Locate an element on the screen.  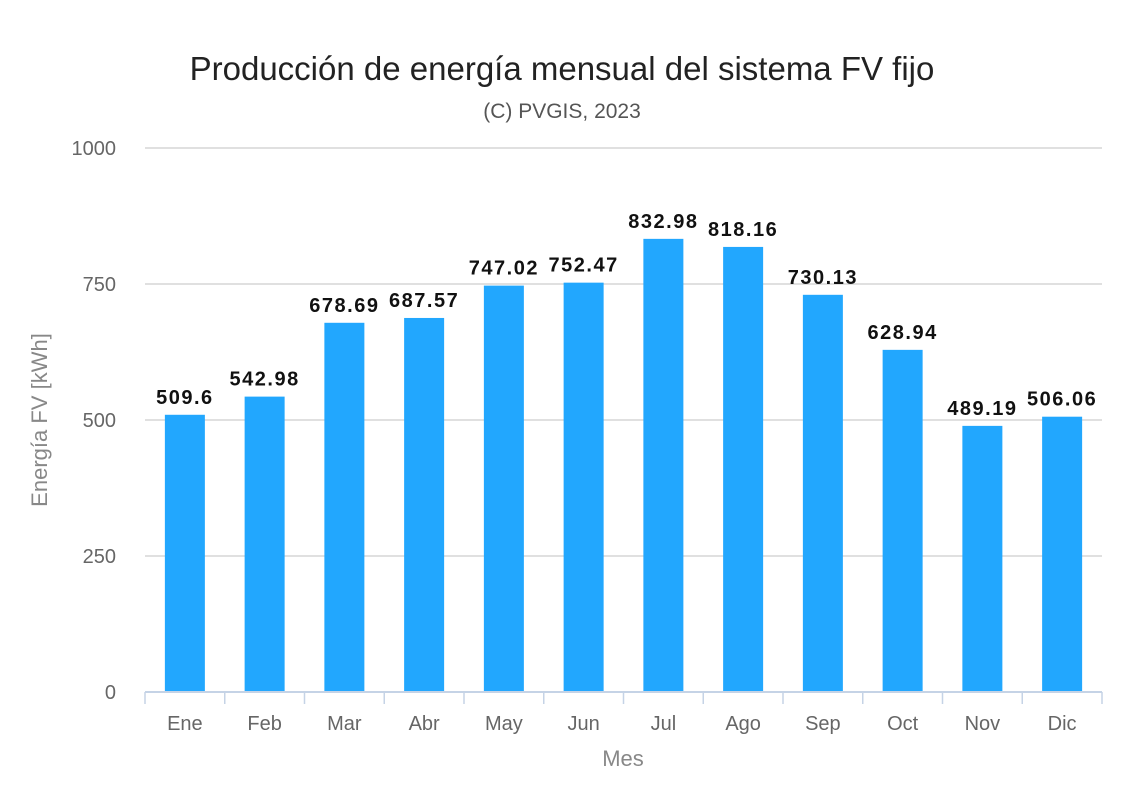
data-label: 542.98 is located at coordinates (265, 380).